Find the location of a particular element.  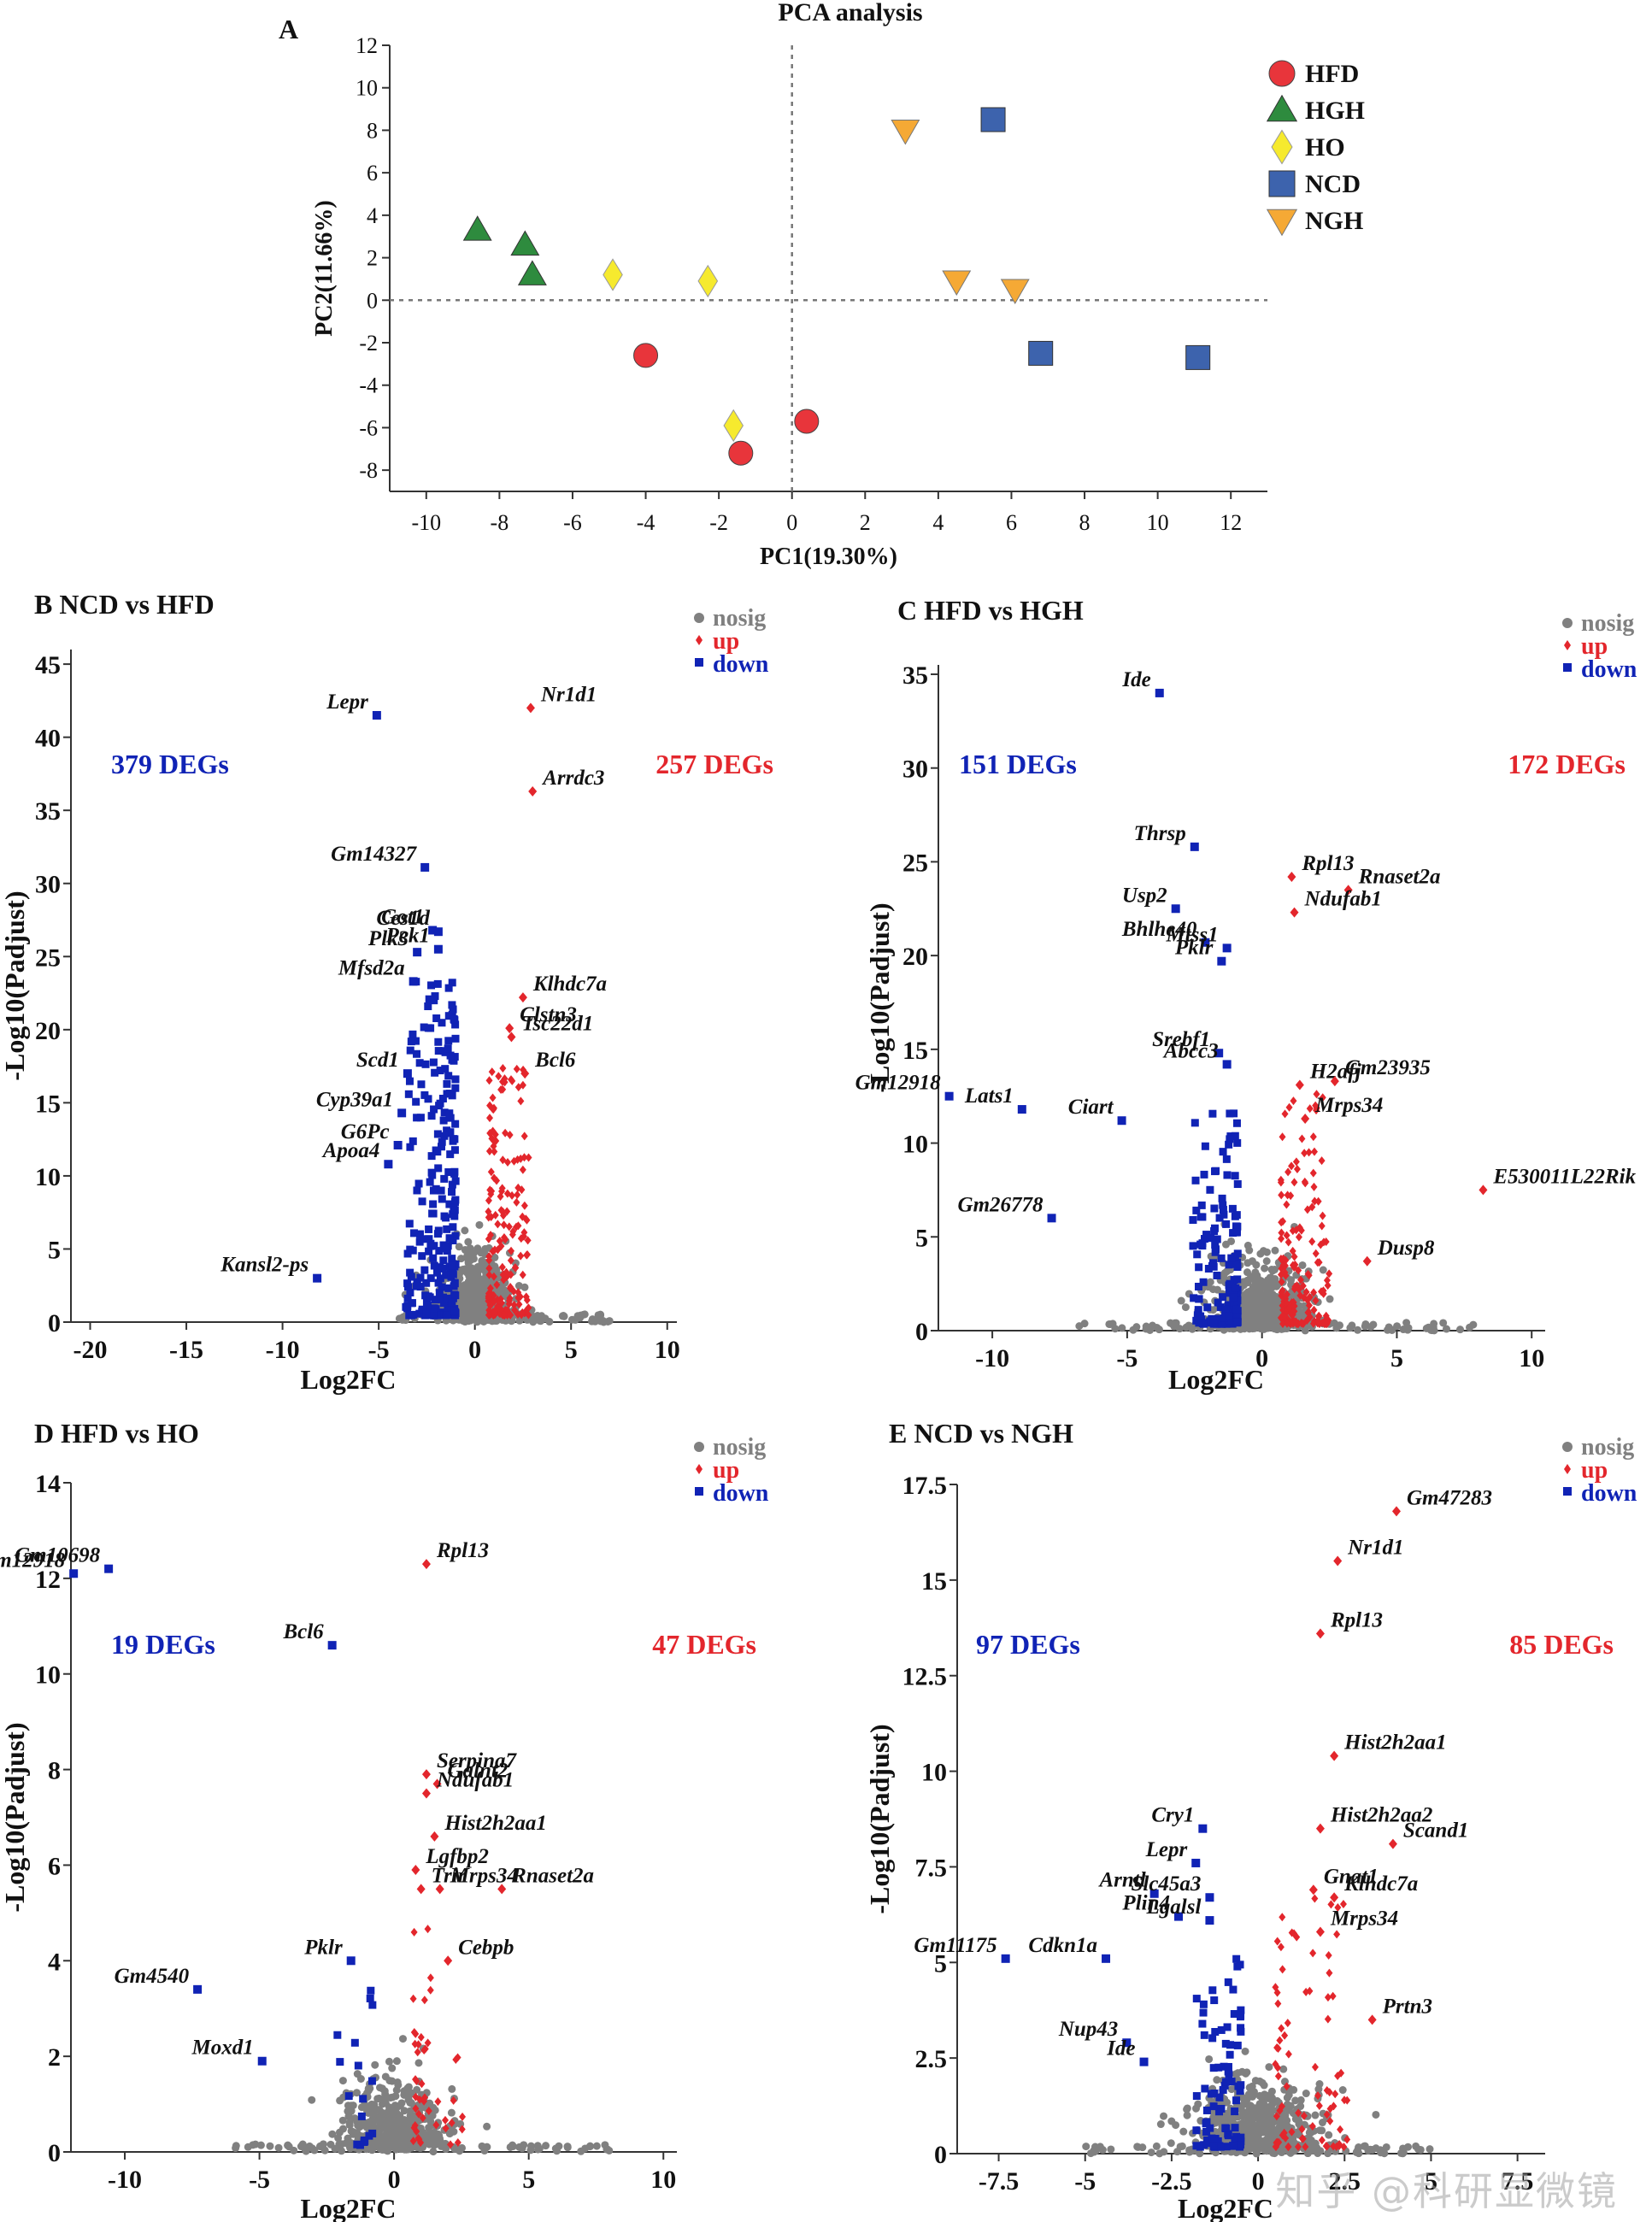

y-tick-label: 17.5 is located at coordinates (925, 1486).